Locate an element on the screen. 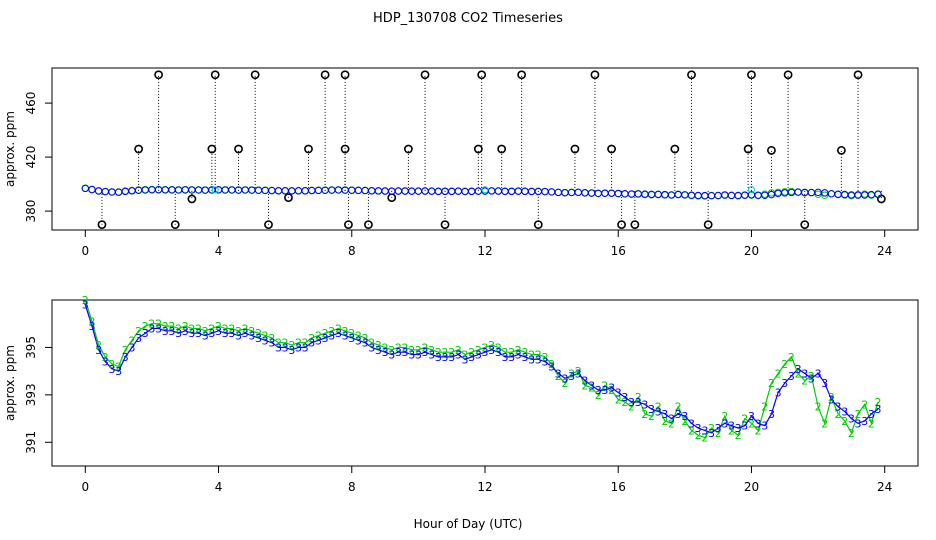 The height and width of the screenshot is (540, 936). p2-y-tick-label: 393 is located at coordinates (31, 394).